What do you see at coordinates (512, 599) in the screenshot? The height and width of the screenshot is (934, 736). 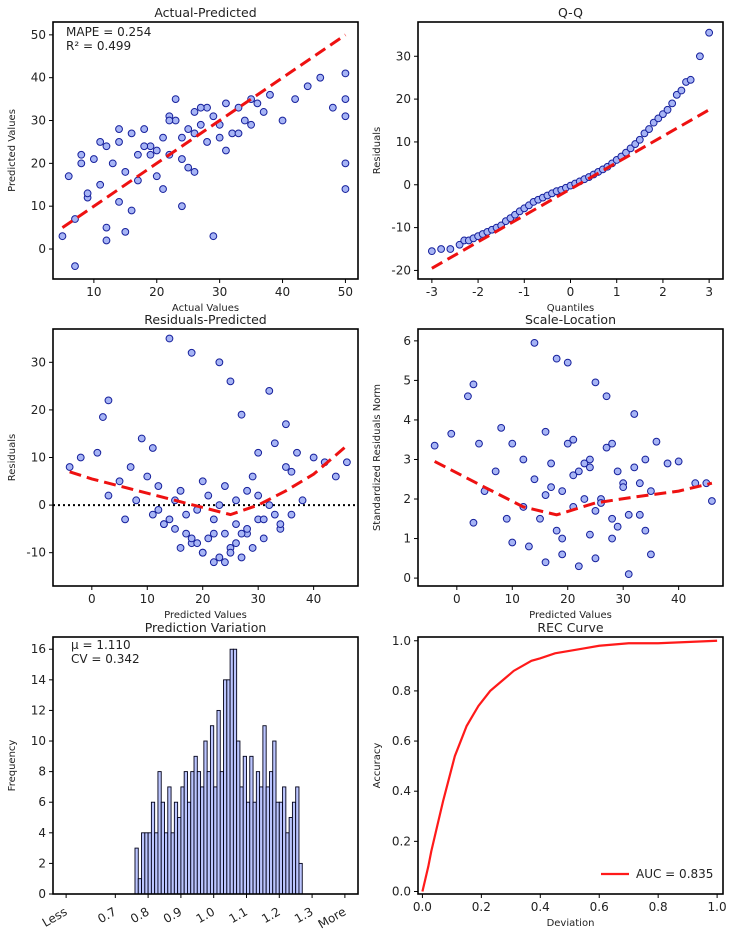 I see `x-tick-label: 10` at bounding box center [512, 599].